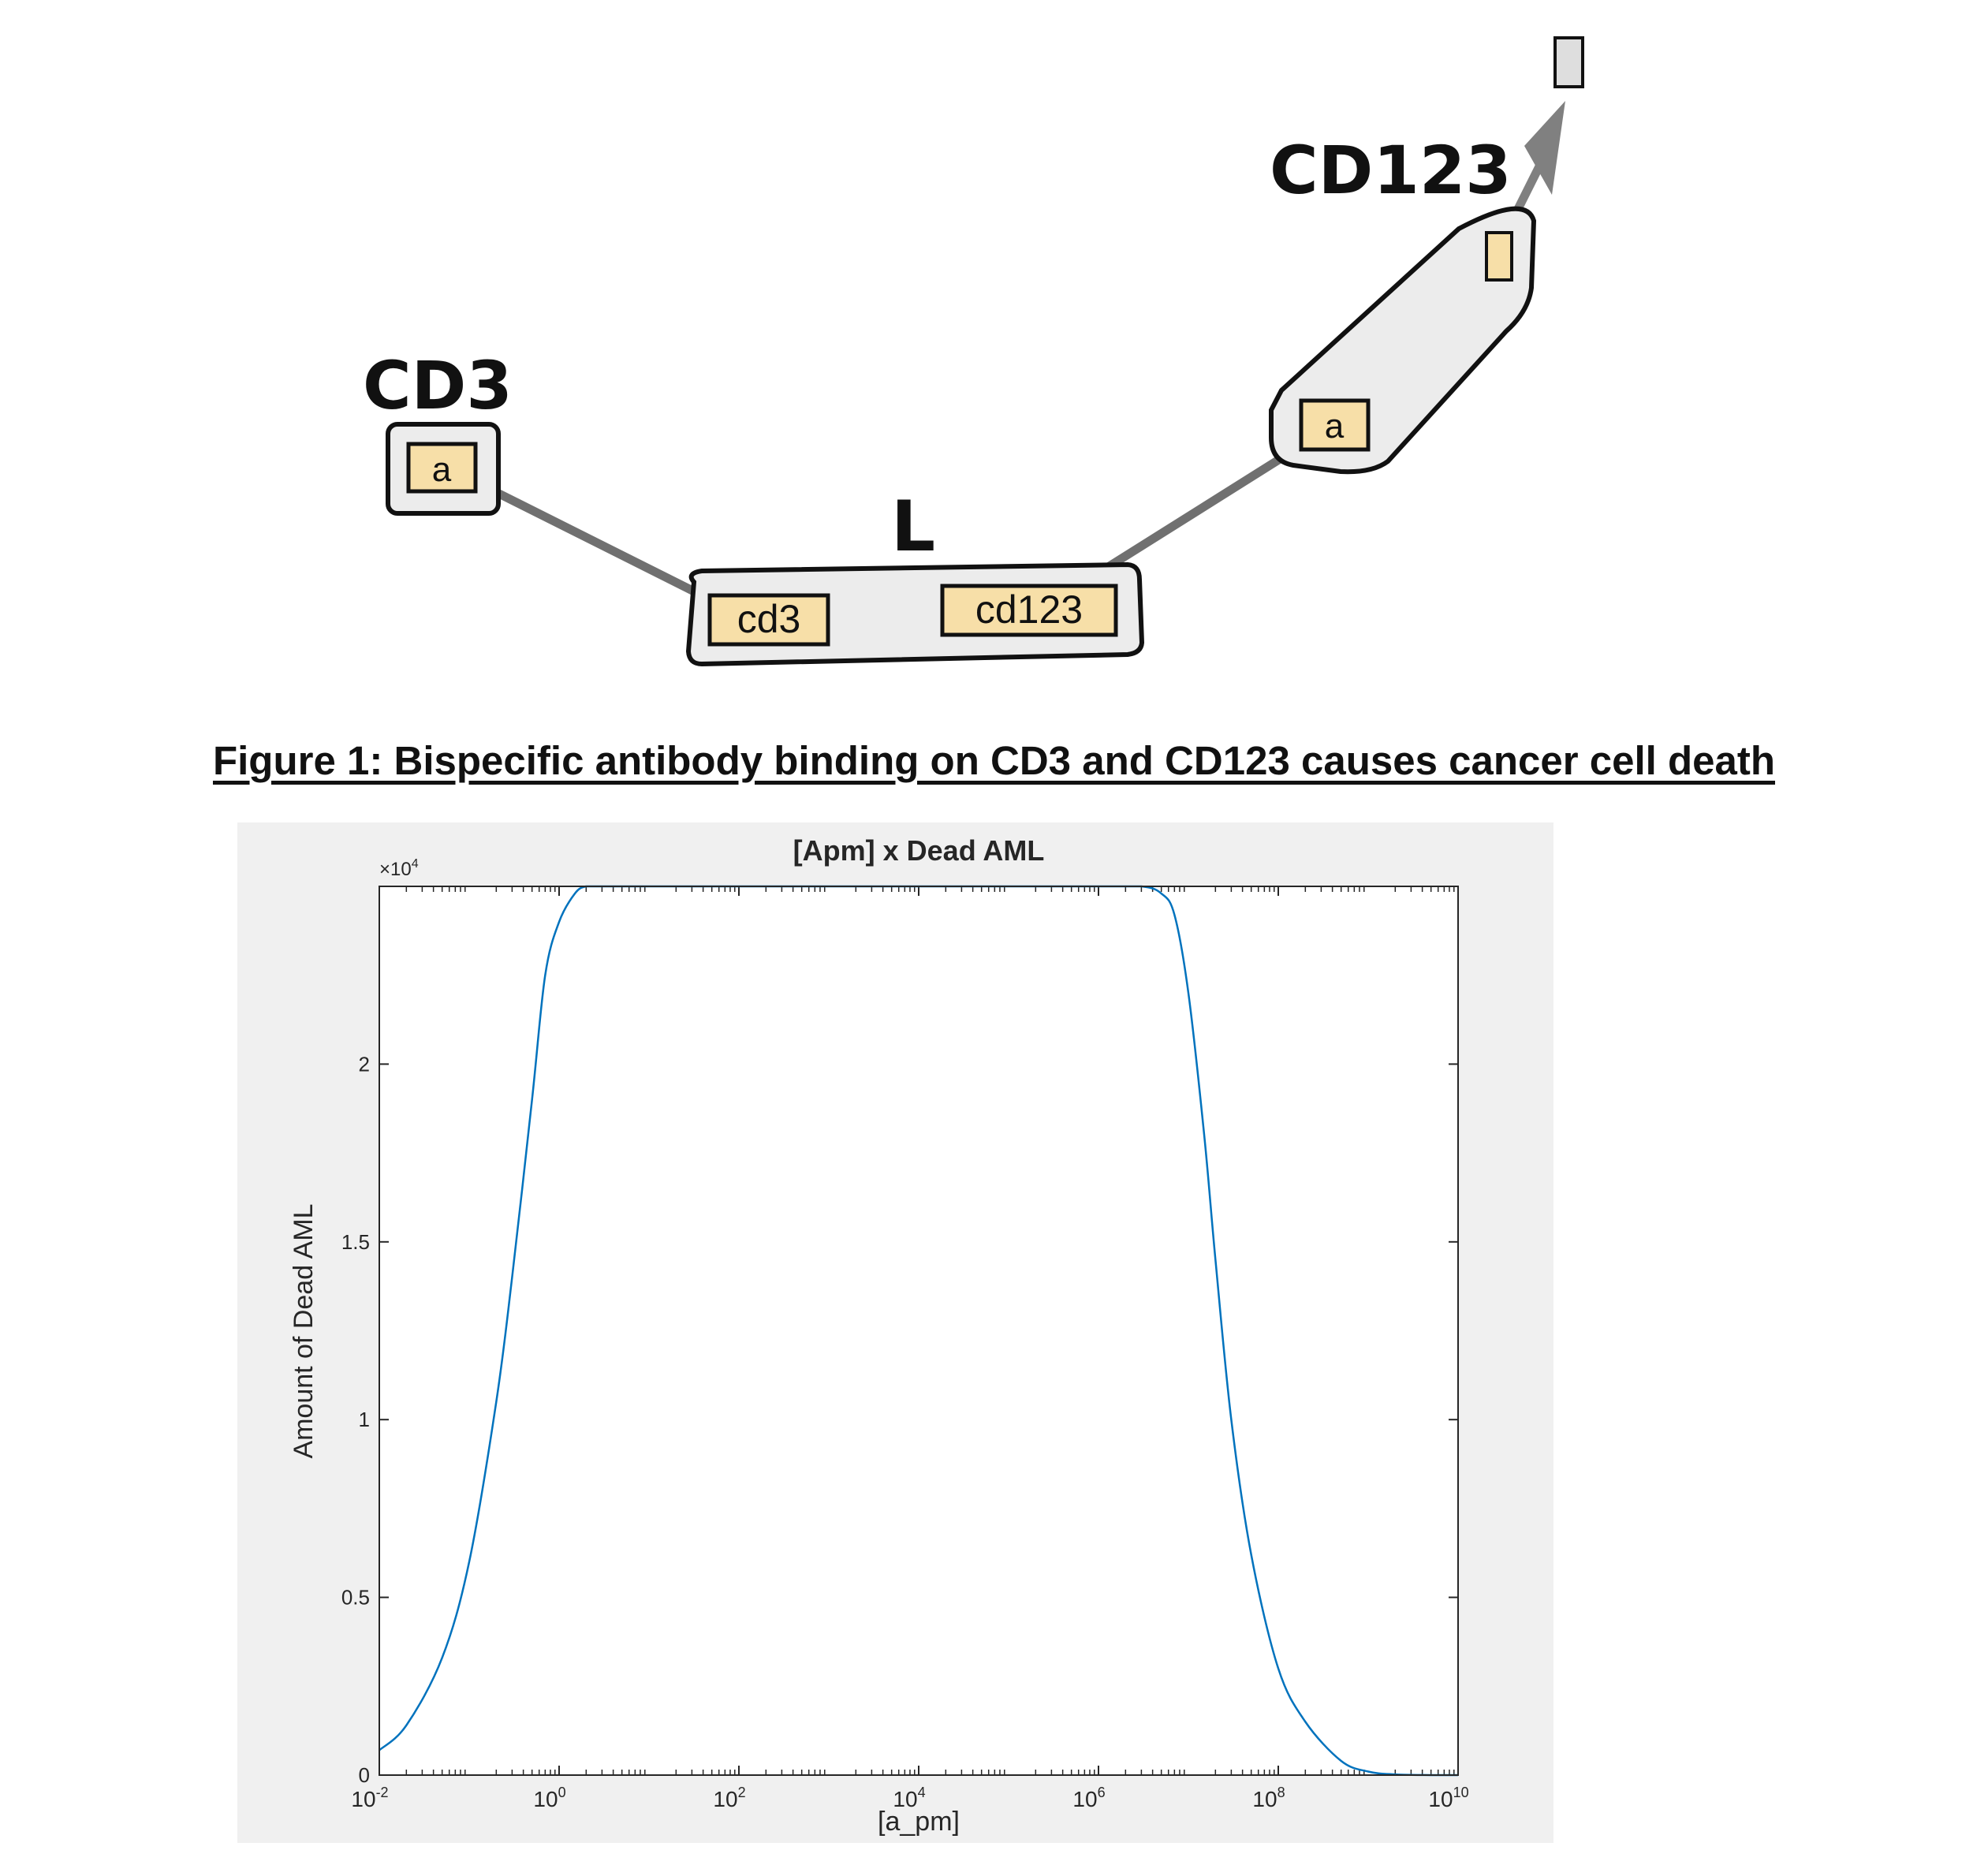 The height and width of the screenshot is (1865, 1988). I want to click on y-tick-label: 2, so click(364, 1064).